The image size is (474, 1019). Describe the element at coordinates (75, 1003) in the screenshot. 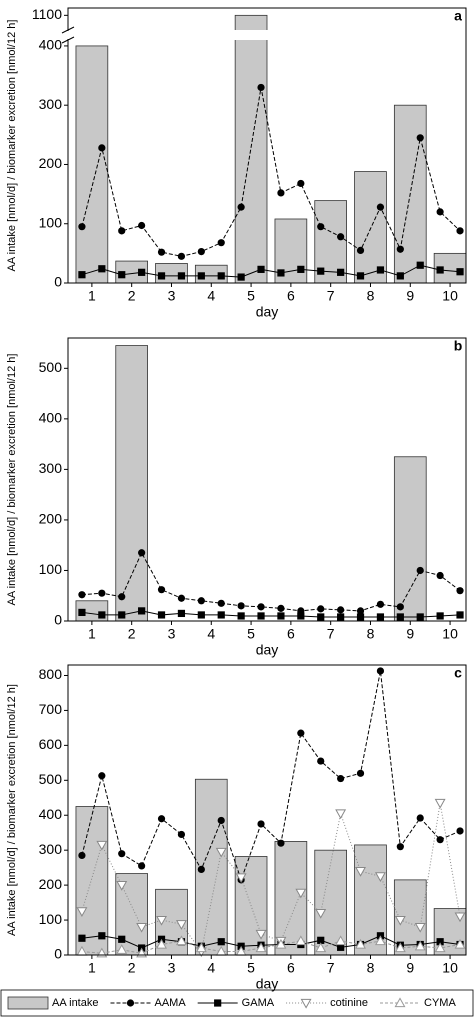

I see `legend-label: AA intake` at that location.